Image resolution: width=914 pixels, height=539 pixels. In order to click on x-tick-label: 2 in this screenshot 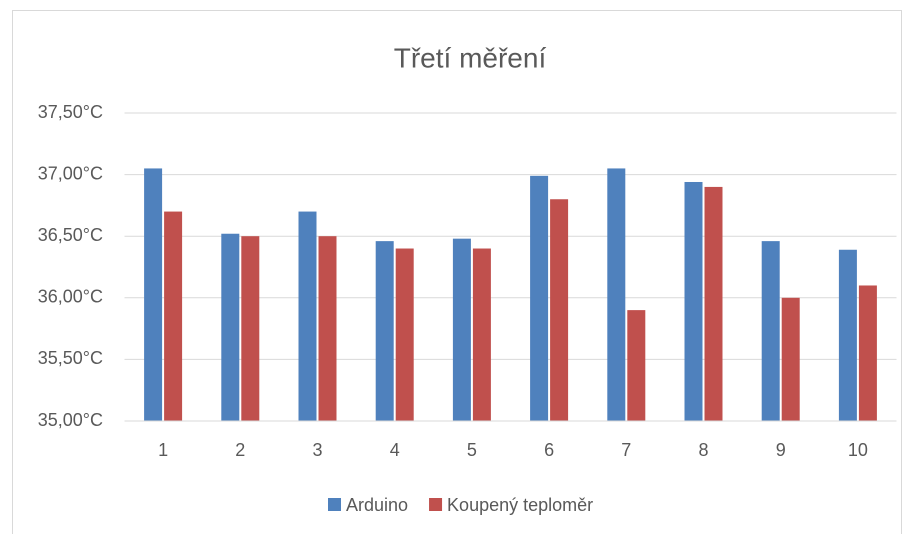, I will do `click(240, 450)`.